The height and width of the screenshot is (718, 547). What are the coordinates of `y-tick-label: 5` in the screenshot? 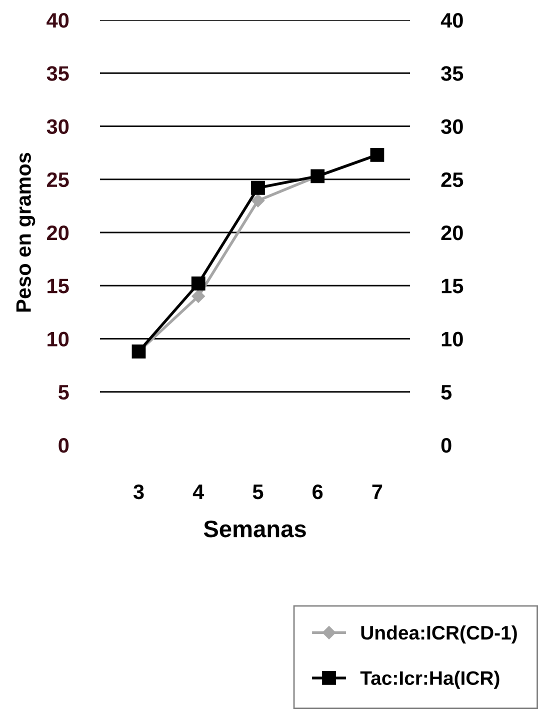 It's located at (63, 392).